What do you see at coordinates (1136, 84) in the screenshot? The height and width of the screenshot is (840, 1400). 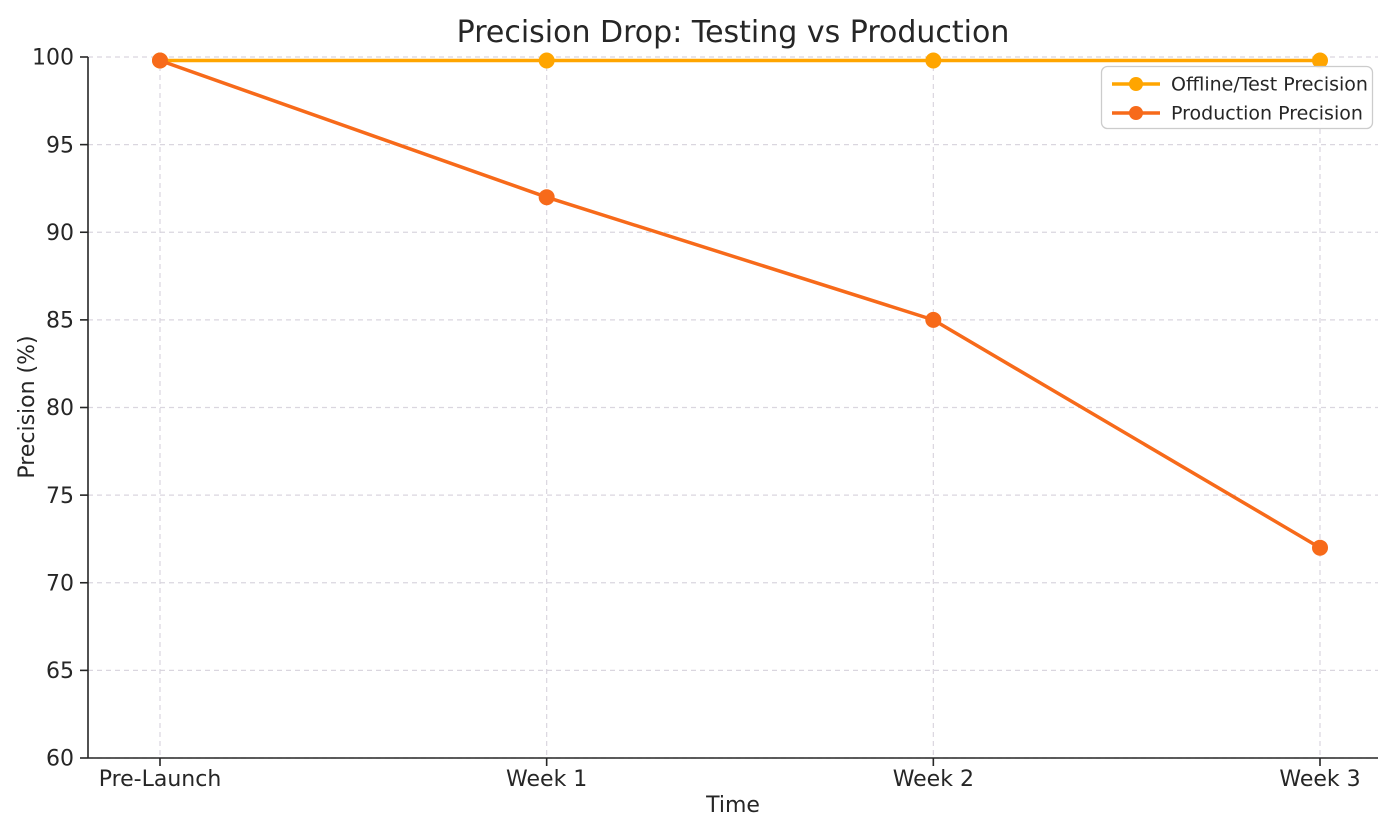 I see `legend-marker-offline-icon` at bounding box center [1136, 84].